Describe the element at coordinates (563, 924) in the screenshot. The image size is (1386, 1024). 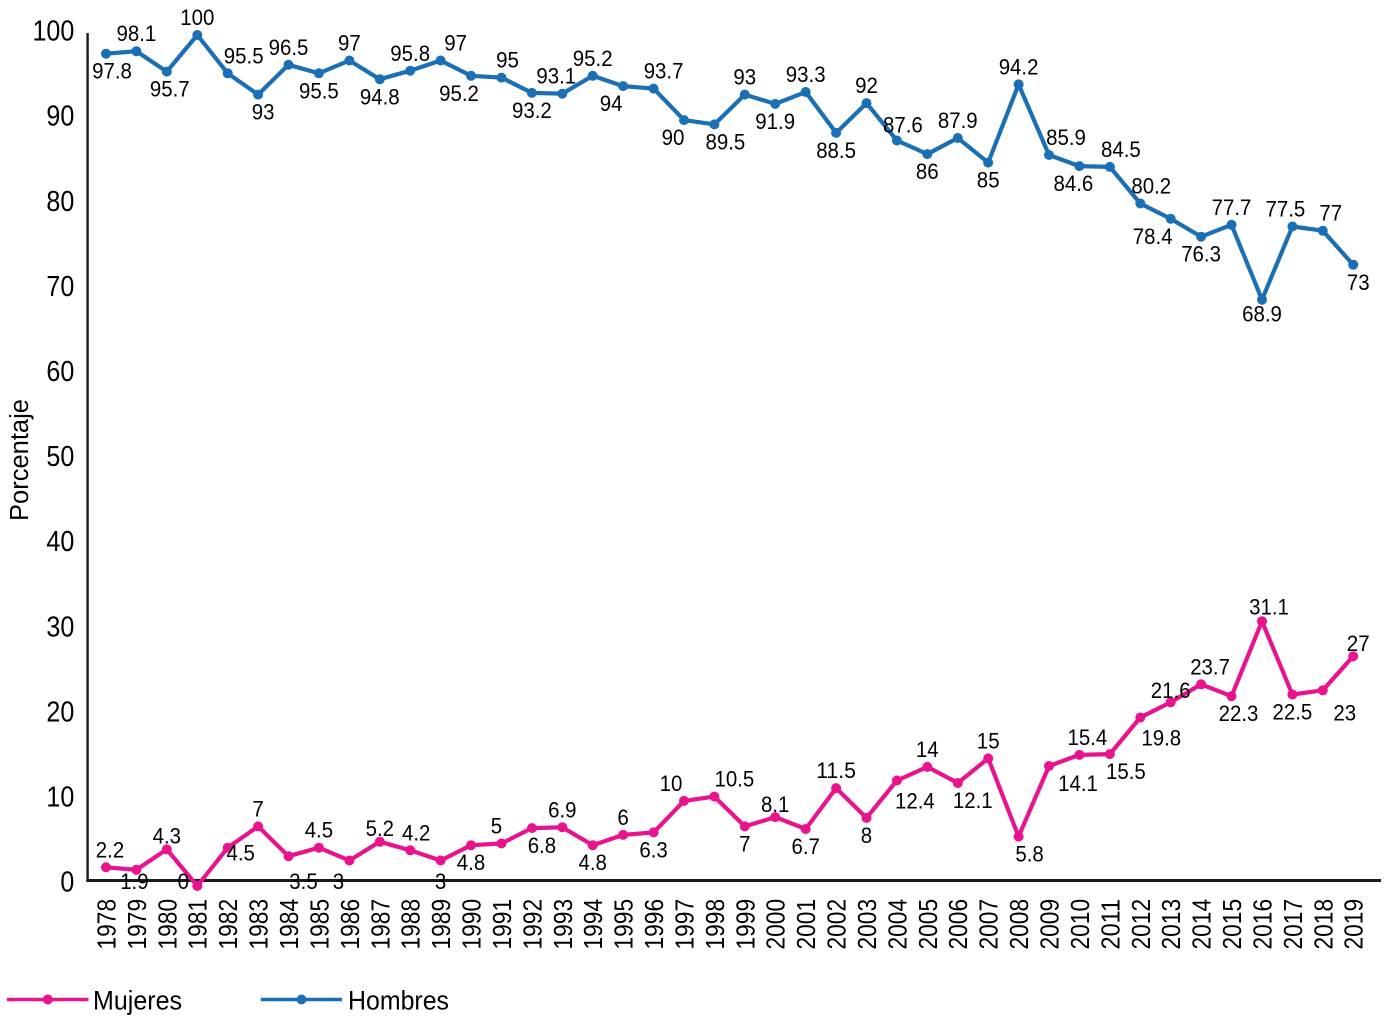
I see `svg-text: 1993` at that location.